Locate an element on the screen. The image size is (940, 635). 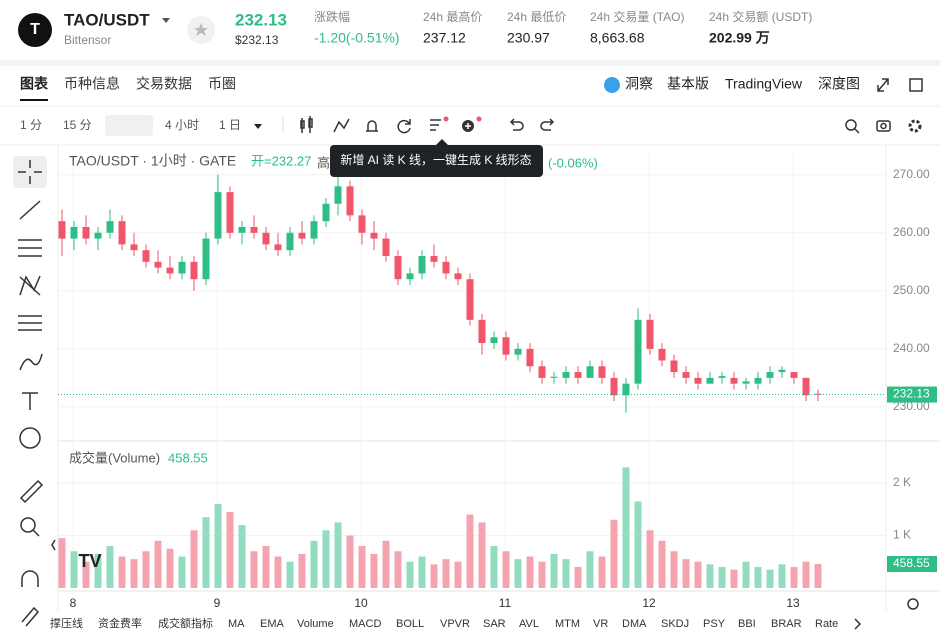
zoom-tool is located at coordinates (28, 525).